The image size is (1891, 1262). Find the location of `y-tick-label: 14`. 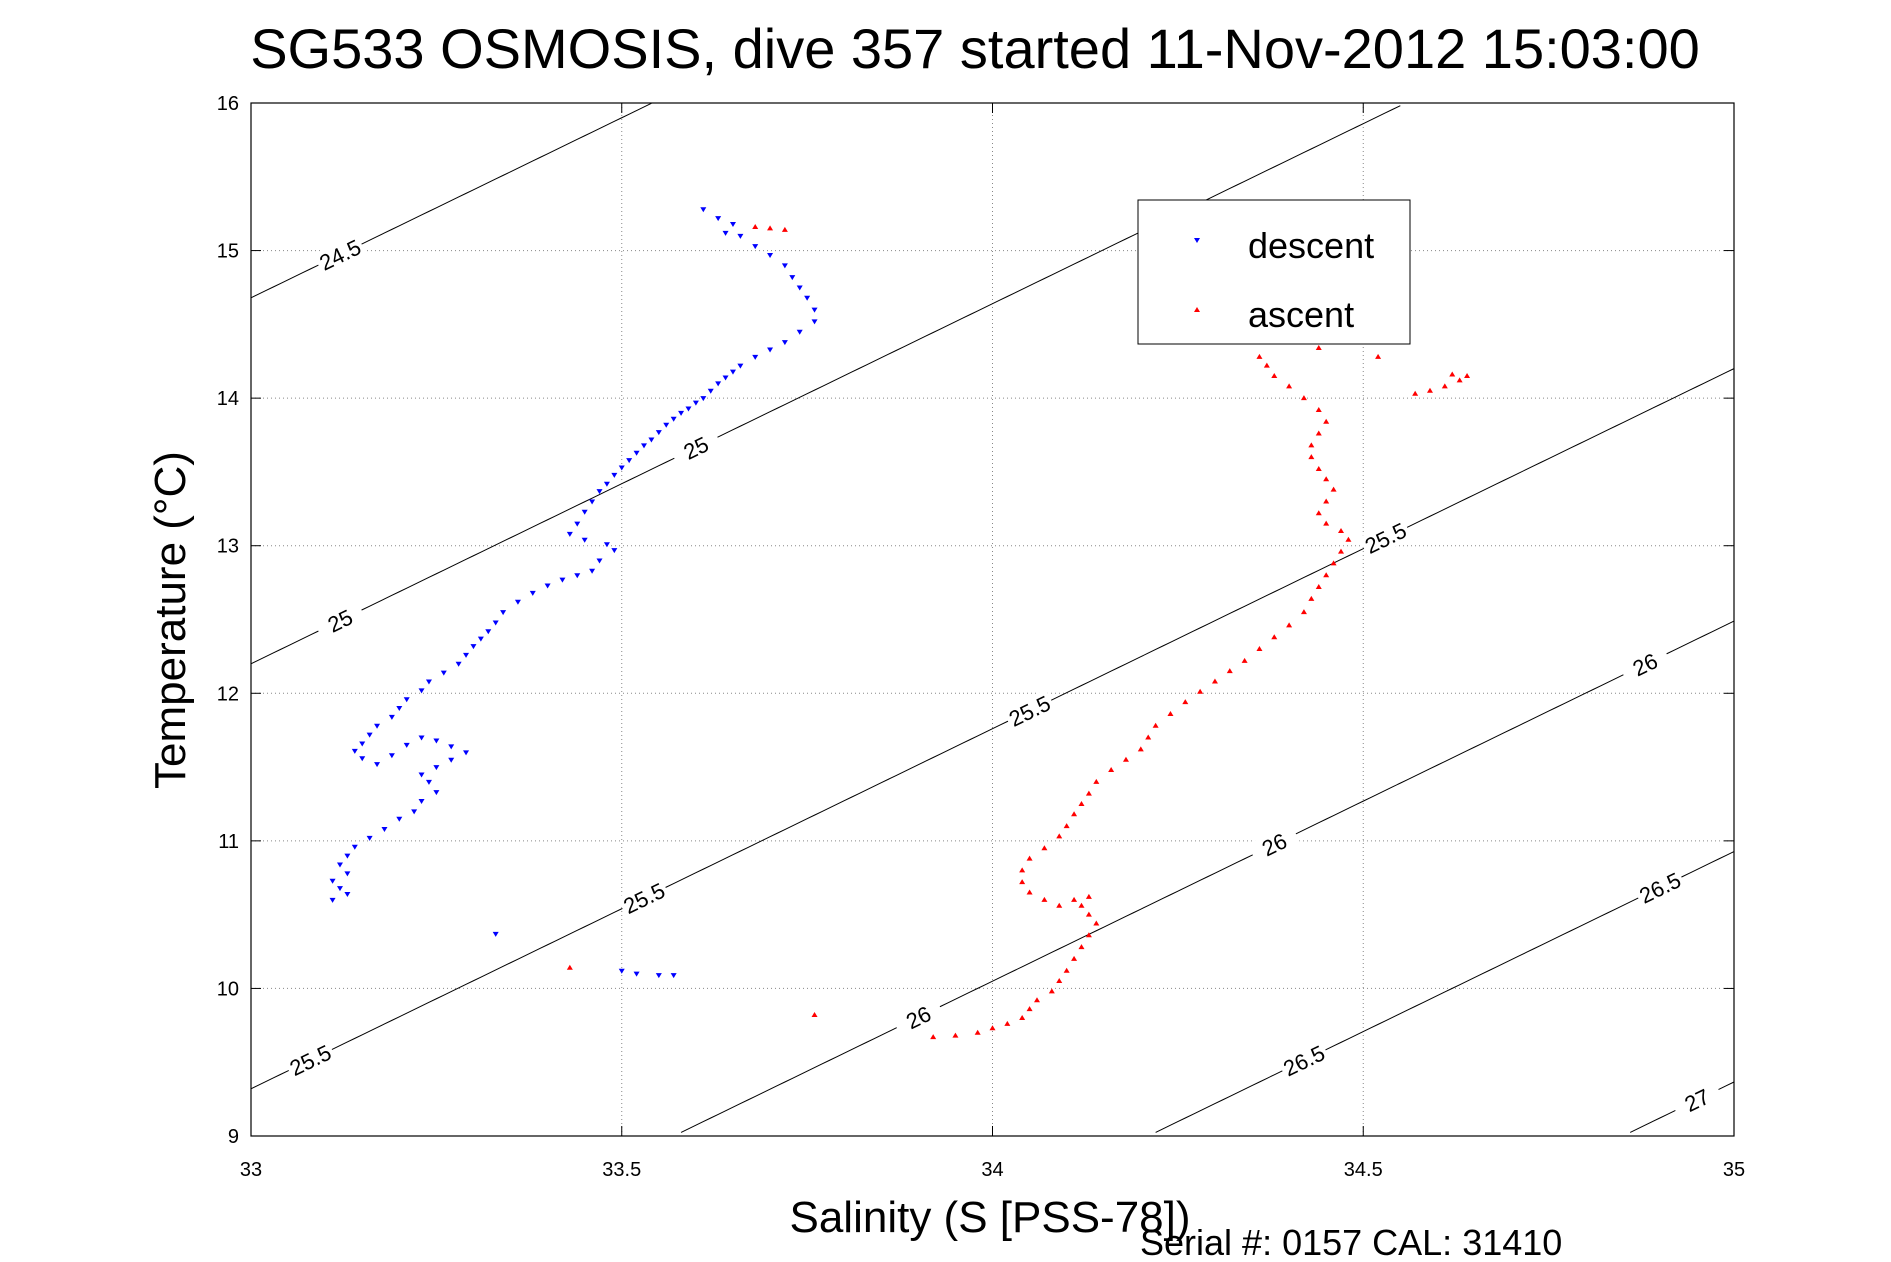

y-tick-label: 14 is located at coordinates (228, 399).